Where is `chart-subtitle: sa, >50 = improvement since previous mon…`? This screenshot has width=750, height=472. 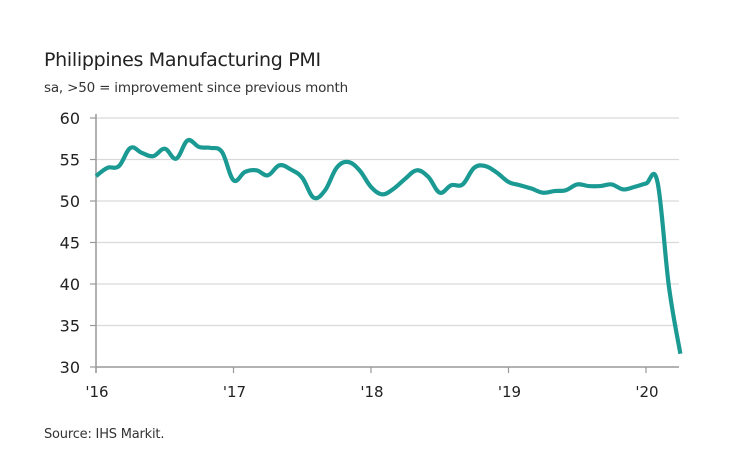
chart-subtitle: sa, >50 = improvement since previous mon… is located at coordinates (196, 88).